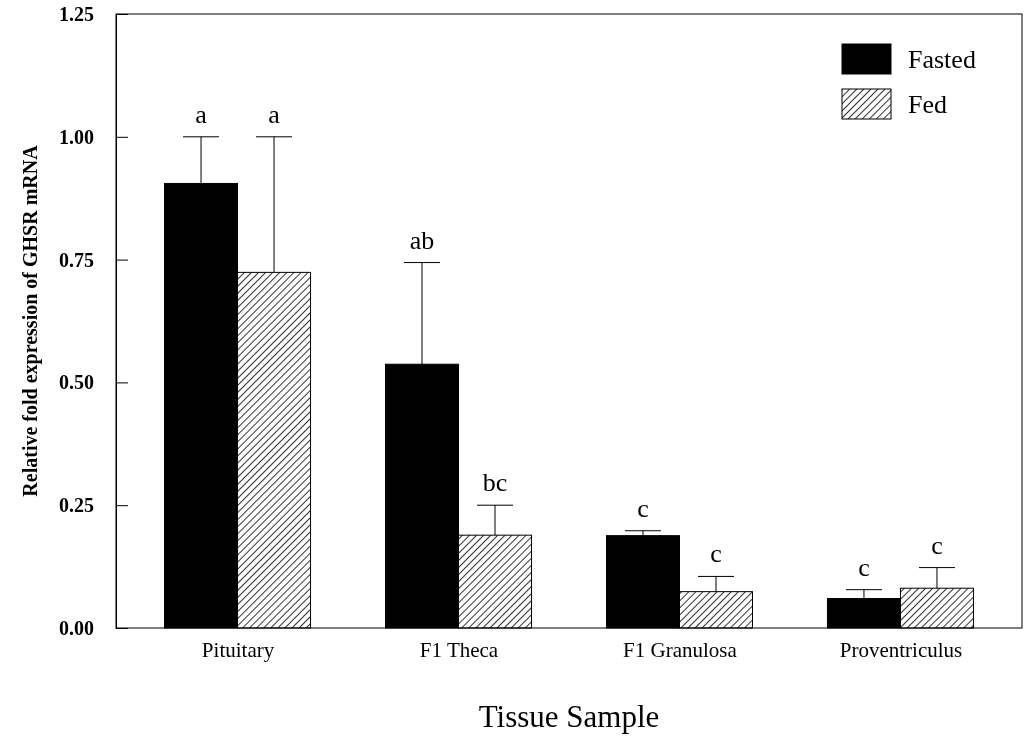 Image resolution: width=1026 pixels, height=736 pixels. What do you see at coordinates (680, 649) in the screenshot?
I see `x-tick-label: F1 Granulosa` at bounding box center [680, 649].